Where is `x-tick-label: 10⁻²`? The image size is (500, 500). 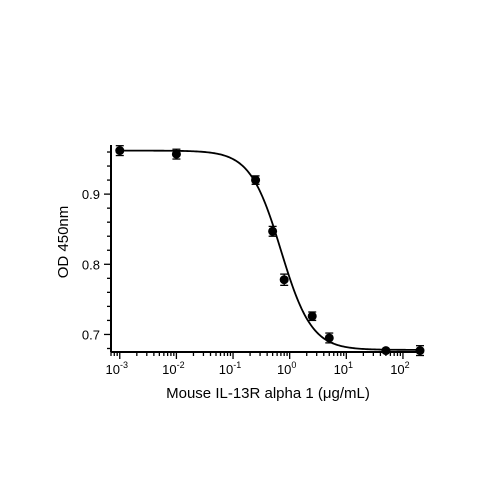
x-tick-label: 10⁻² is located at coordinates (173, 368).